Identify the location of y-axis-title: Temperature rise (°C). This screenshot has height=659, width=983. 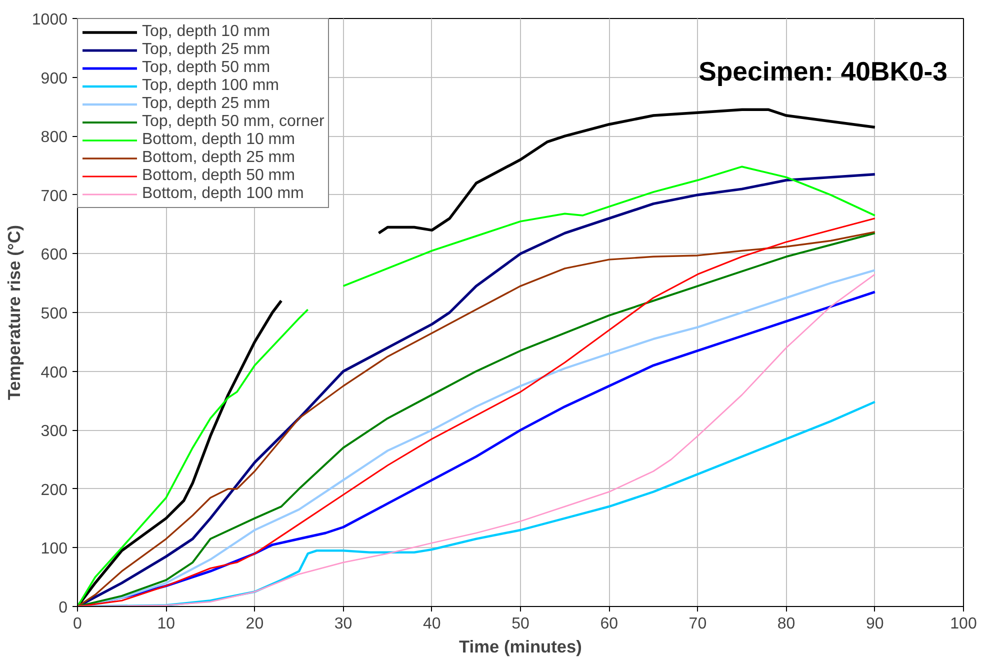
(14, 312).